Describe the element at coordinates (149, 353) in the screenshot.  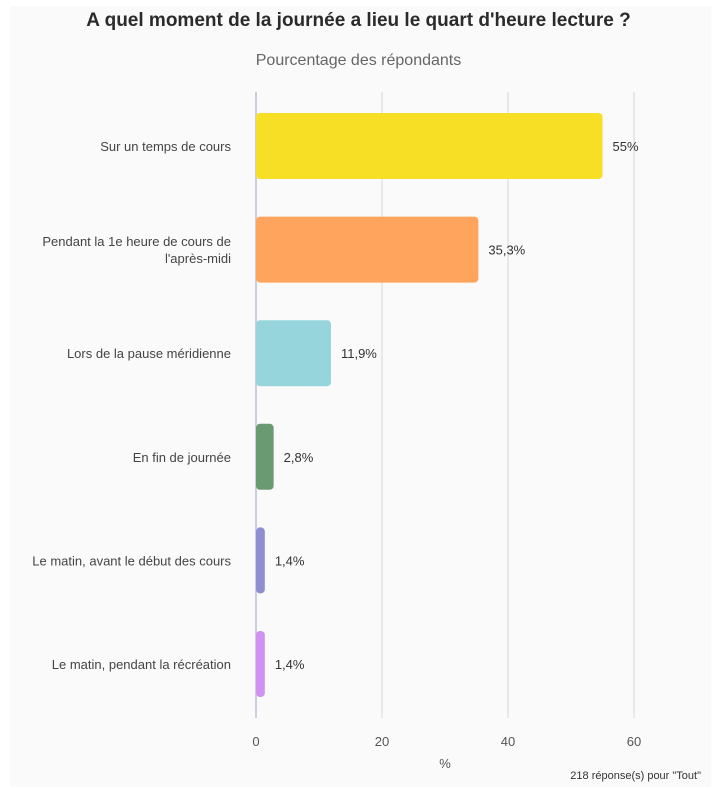
I see `category-label: Lors de la pause méridienne` at that location.